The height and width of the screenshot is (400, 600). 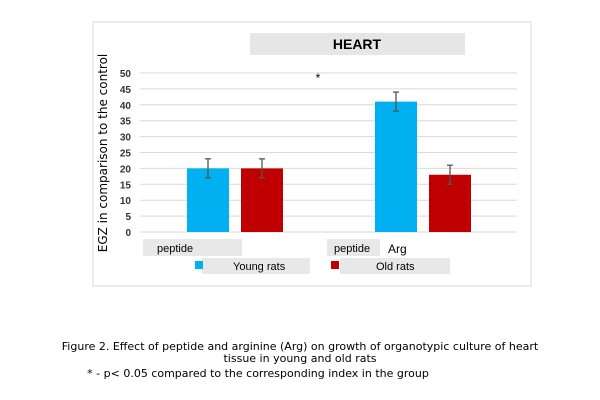 What do you see at coordinates (128, 233) in the screenshot?
I see `y-tick-label: 0` at bounding box center [128, 233].